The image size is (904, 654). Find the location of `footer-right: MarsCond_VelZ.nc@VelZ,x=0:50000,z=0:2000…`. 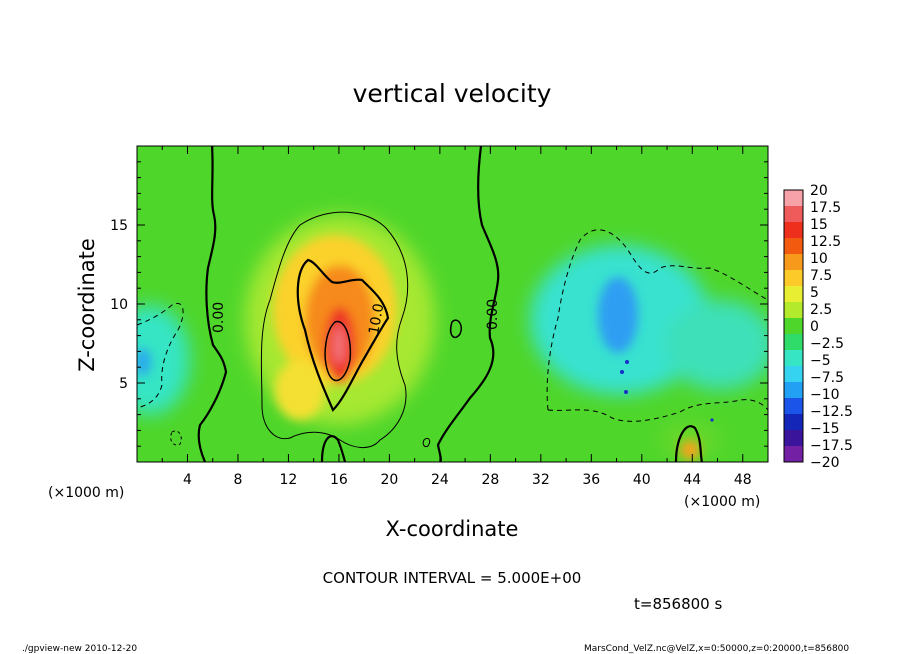

footer-right: MarsCond_VelZ.nc@VelZ,x=0:50000,z=0:2000… is located at coordinates (716, 649).